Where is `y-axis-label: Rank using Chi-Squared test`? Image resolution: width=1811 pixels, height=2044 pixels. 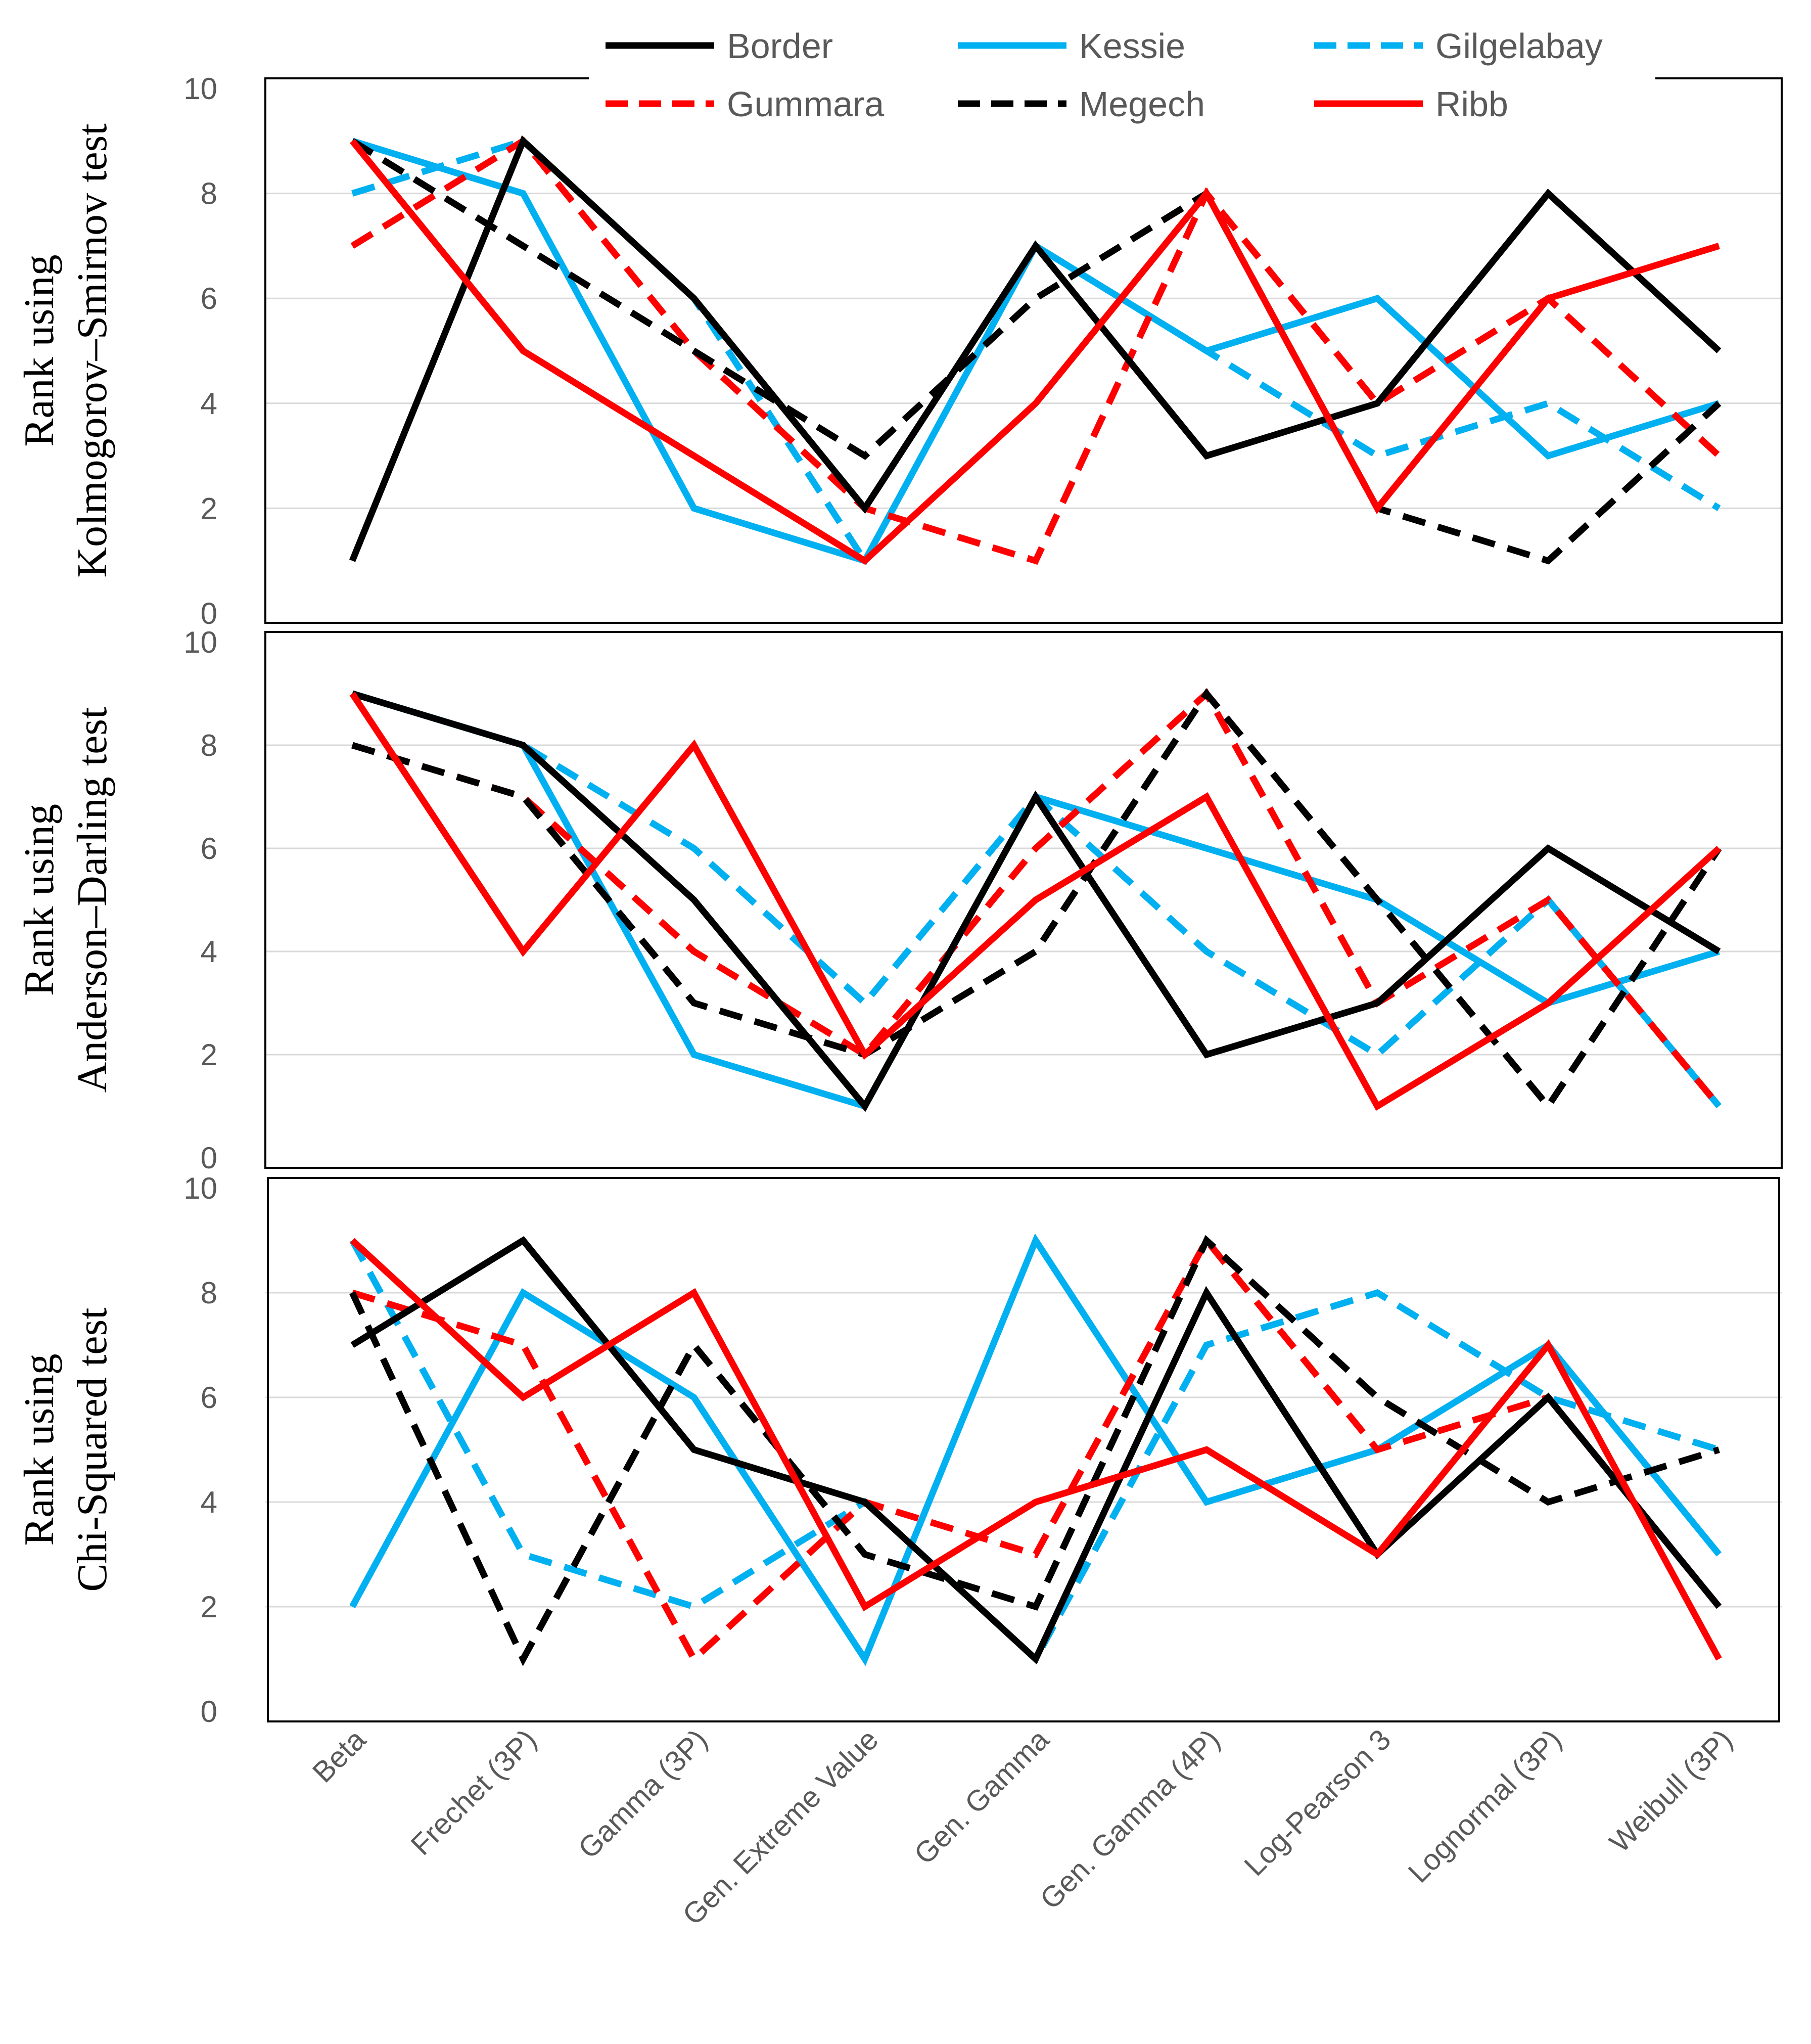 y-axis-label: Rank using Chi-Squared test is located at coordinates (66, 1449).